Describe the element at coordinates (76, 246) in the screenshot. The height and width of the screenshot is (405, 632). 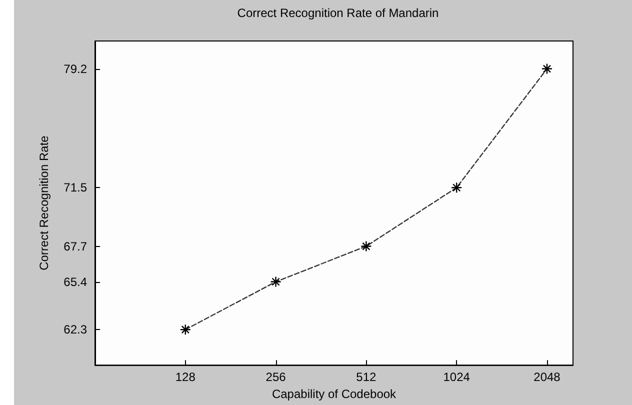
I see `y-tick-label: 67.7` at that location.